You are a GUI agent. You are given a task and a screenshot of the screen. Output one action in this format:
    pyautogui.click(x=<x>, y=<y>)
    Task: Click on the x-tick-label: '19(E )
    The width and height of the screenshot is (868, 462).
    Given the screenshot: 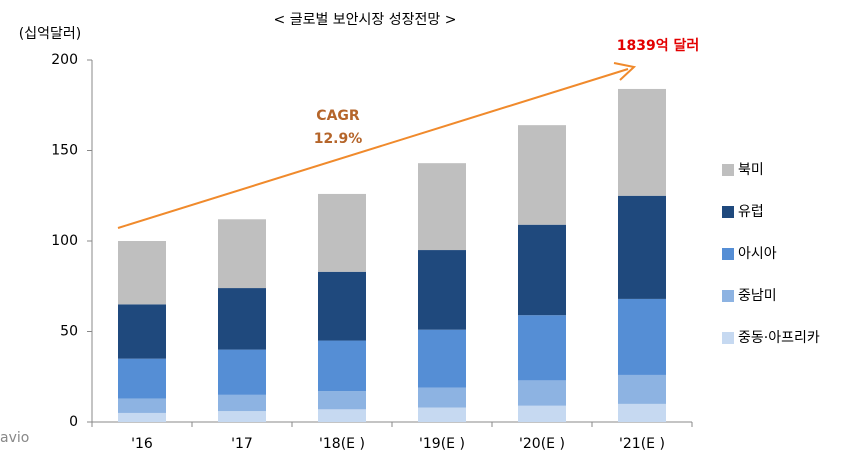 What is the action you would take?
    pyautogui.click(x=442, y=444)
    